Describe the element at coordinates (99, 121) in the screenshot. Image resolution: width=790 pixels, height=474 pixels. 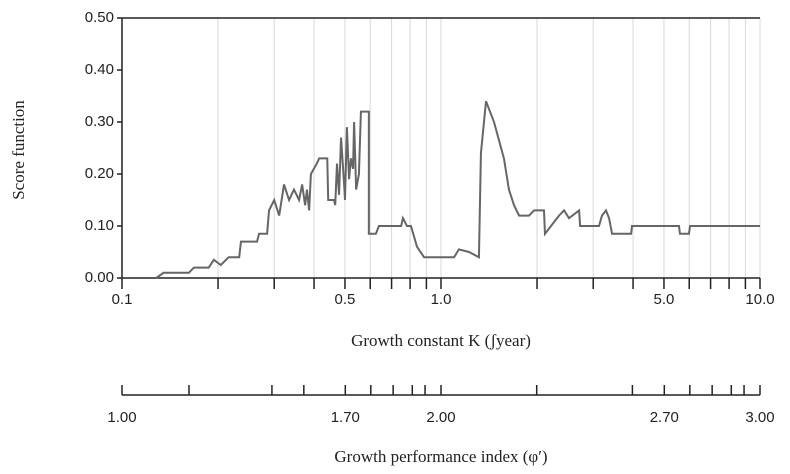
I see `y-tick-label: 0.30` at that location.